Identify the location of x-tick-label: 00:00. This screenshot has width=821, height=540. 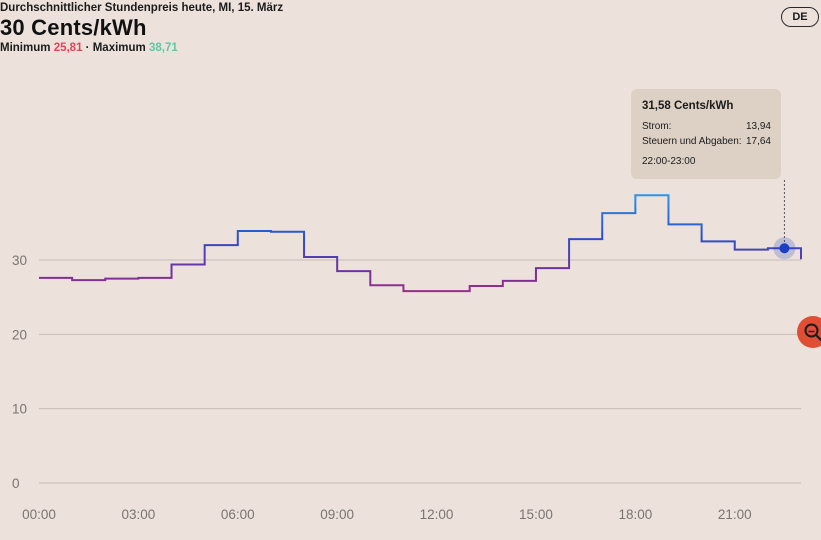
(39, 514).